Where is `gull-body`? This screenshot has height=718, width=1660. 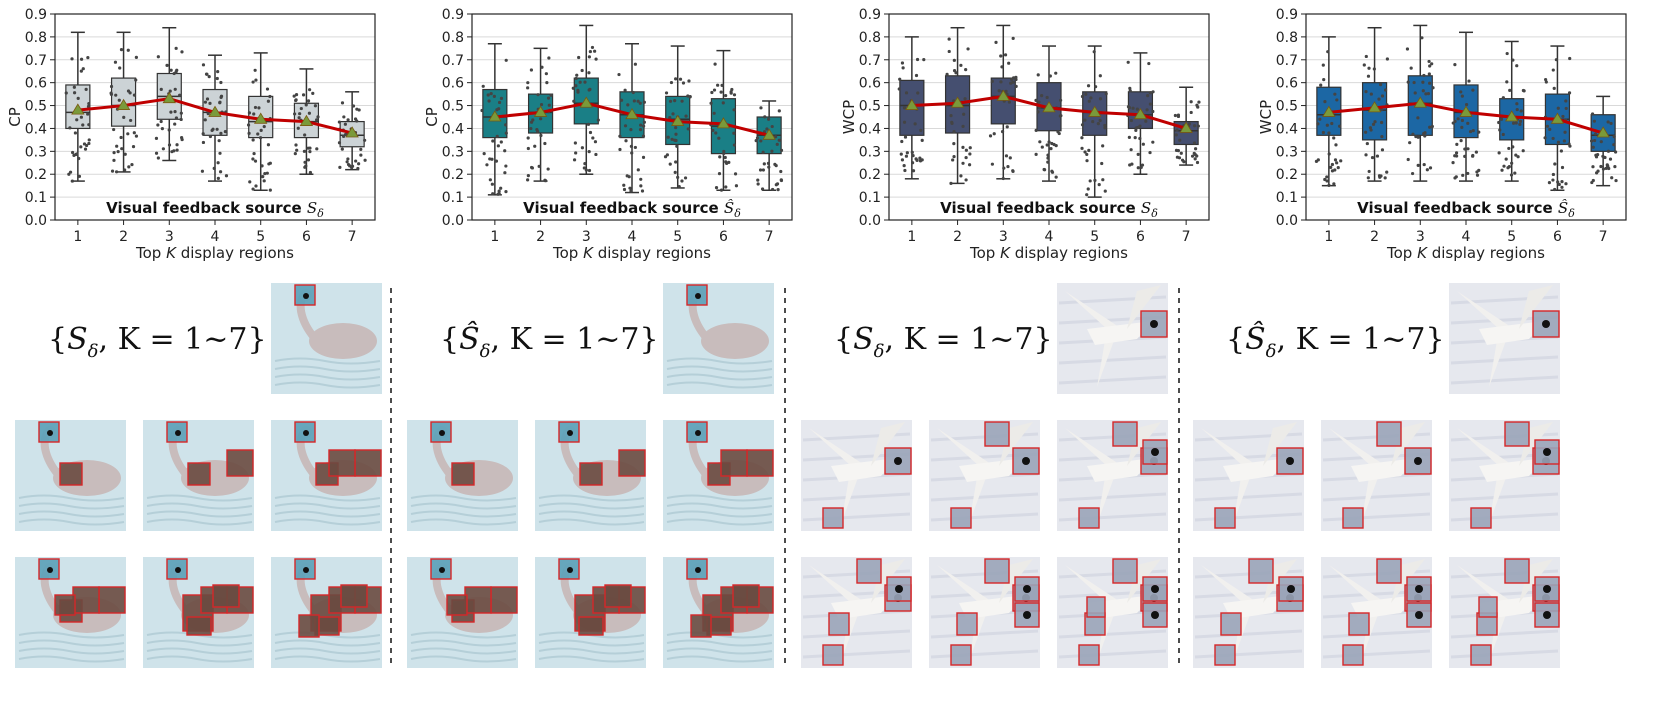 gull-body is located at coordinates (864, 470).